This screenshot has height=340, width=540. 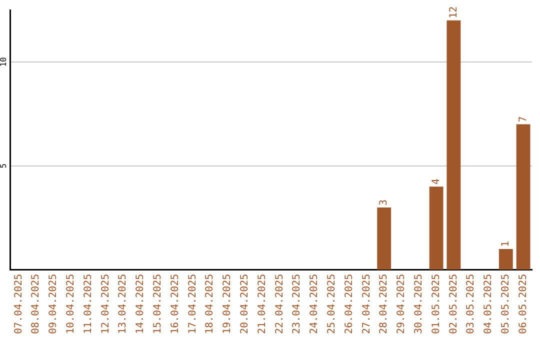 I want to click on x-tick-label: 07.04.2025, so click(x=18, y=304).